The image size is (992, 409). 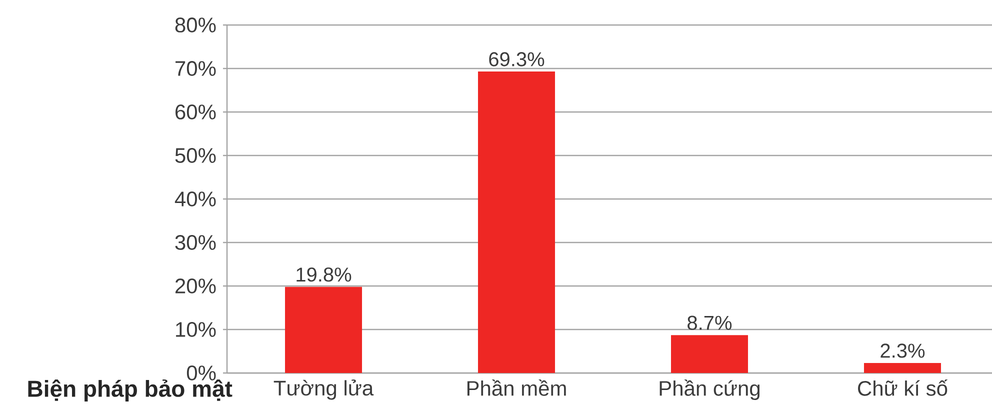 What do you see at coordinates (195, 25) in the screenshot?
I see `y-tick-label: 80%` at bounding box center [195, 25].